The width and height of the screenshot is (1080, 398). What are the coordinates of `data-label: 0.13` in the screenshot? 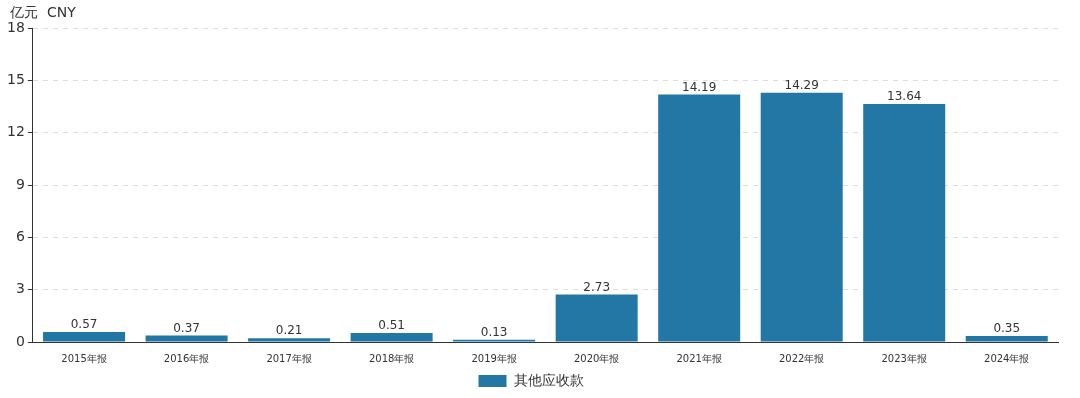 It's located at (494, 331).